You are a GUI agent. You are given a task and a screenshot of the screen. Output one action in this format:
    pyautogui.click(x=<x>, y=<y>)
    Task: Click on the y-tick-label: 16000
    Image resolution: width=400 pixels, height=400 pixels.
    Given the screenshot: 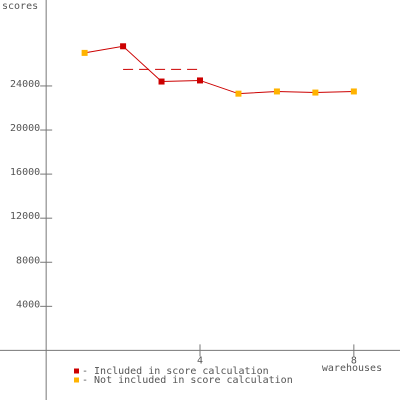 What is the action you would take?
    pyautogui.click(x=25, y=172)
    